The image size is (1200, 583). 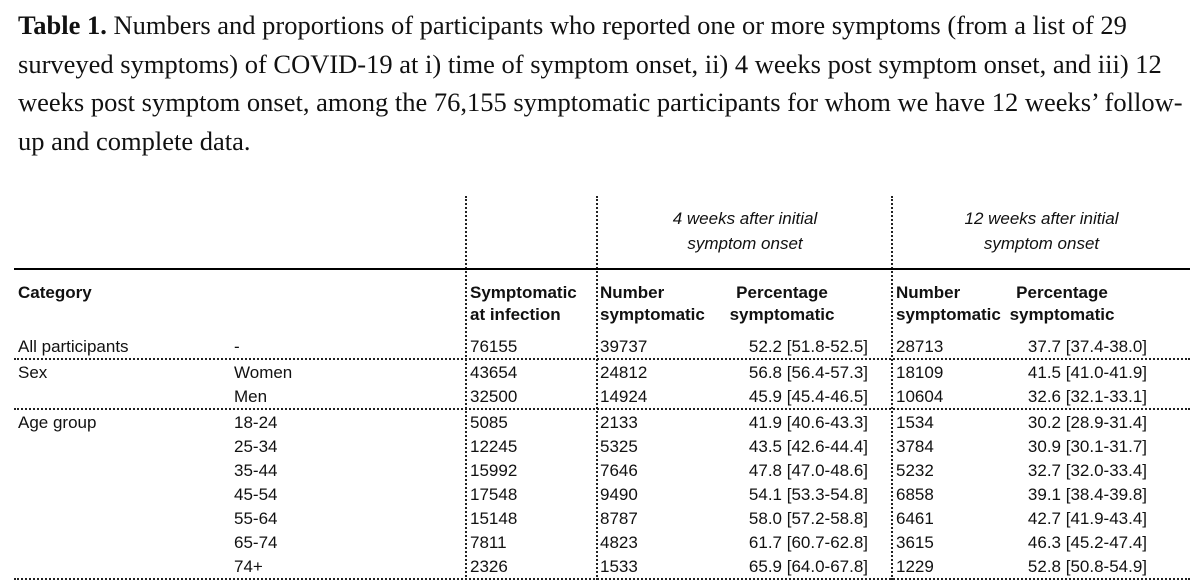 I want to click on header-4w-pct-line2: symptomatic, so click(x=782, y=314).